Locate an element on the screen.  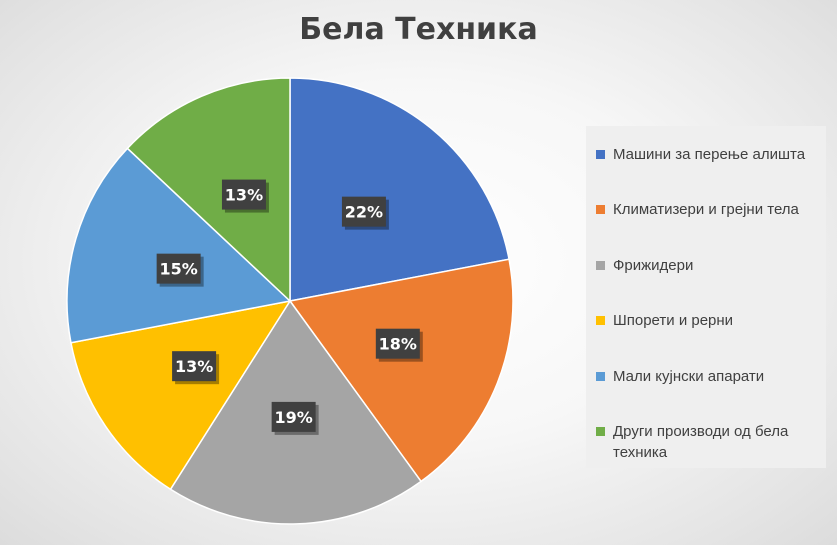
svg-text: 18% is located at coordinates (398, 344).